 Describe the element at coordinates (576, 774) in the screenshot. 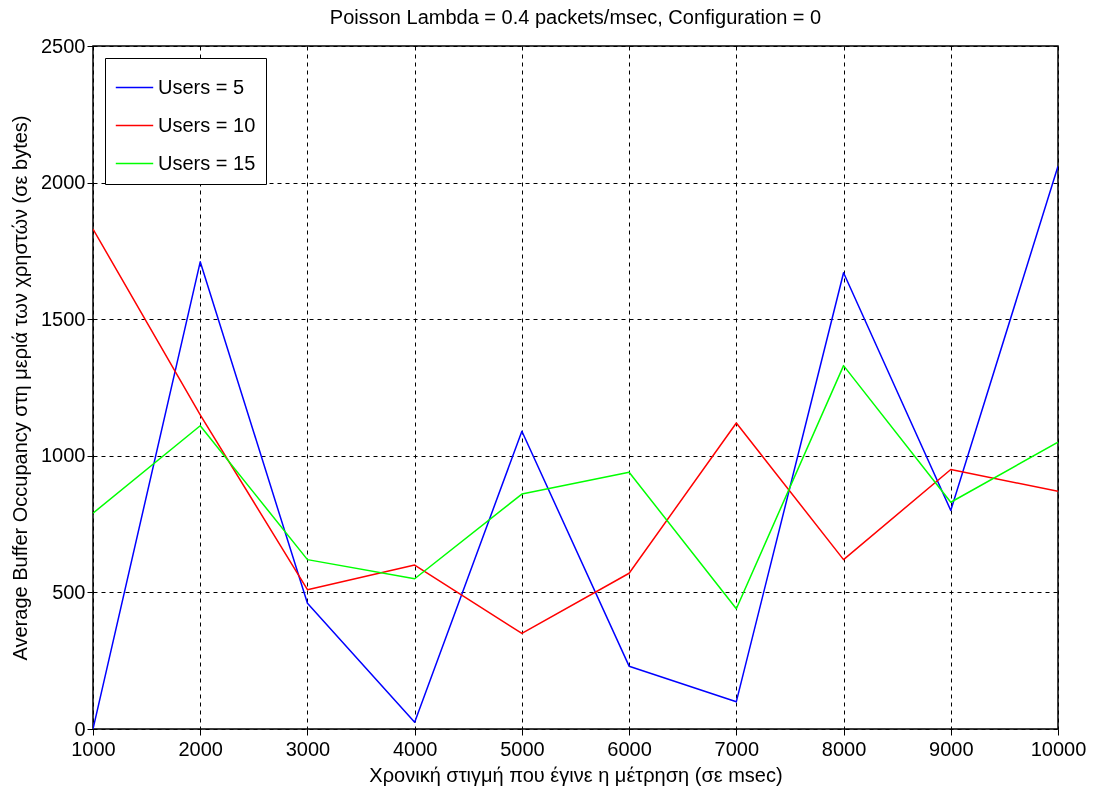

I see `x-axis-title: Χρονική στιγμή που έγινε η μέτρηση (σε msec)` at that location.